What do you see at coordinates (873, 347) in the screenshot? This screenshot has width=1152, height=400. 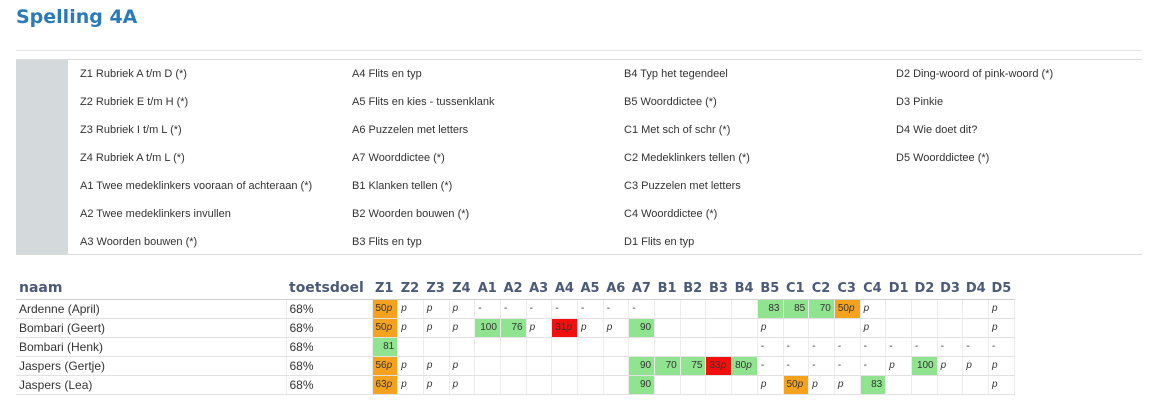 I see `score-cell-c4: -` at bounding box center [873, 347].